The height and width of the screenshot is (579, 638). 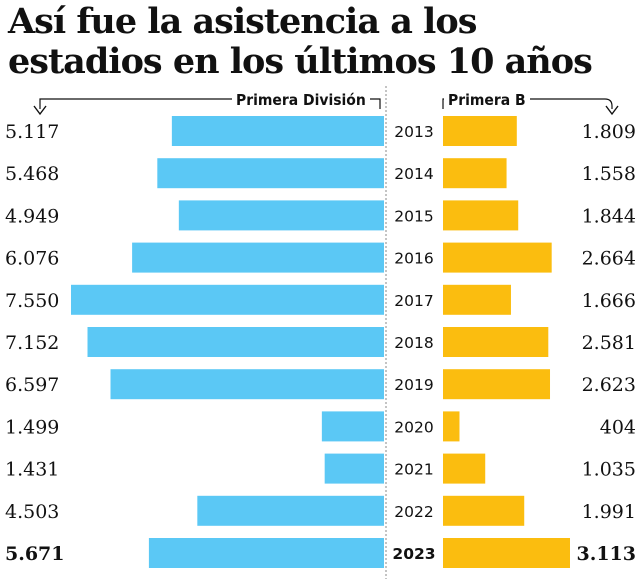 I want to click on legend-primera-division: Primera División, so click(x=301, y=100).